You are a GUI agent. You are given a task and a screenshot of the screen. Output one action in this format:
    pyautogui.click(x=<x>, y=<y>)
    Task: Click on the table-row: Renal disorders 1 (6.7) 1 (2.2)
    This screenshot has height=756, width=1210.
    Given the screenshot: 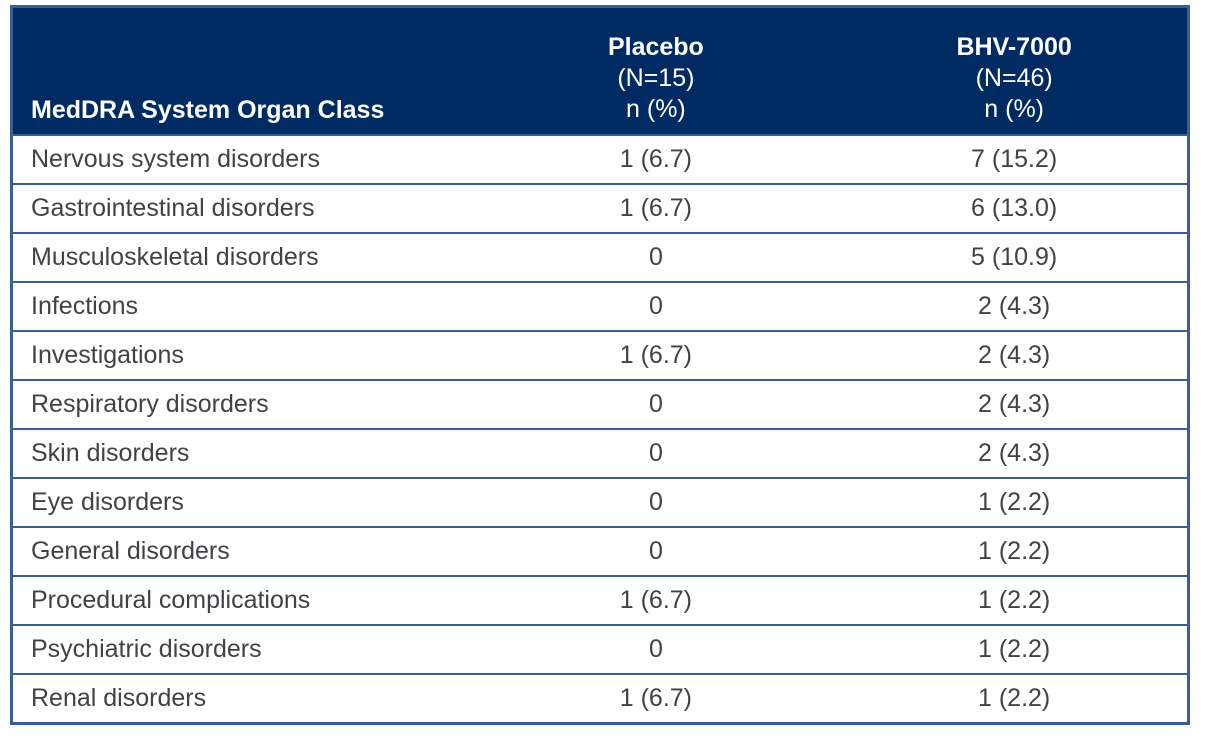 What is the action you would take?
    pyautogui.click(x=600, y=698)
    